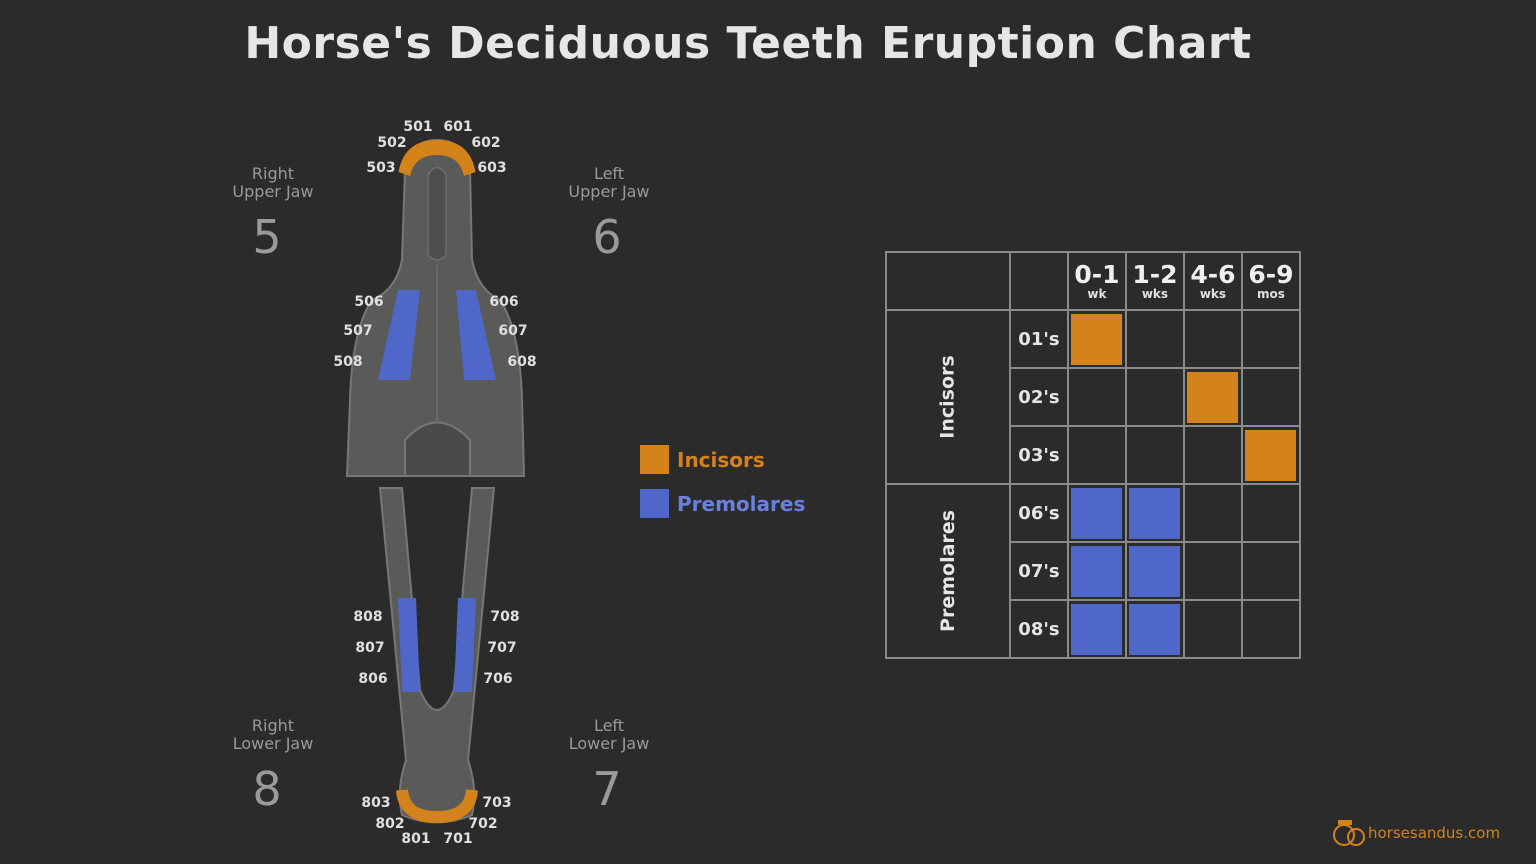 The image size is (1536, 864). Describe the element at coordinates (1434, 833) in the screenshot. I see `logo-text: horsesandus.com` at that location.